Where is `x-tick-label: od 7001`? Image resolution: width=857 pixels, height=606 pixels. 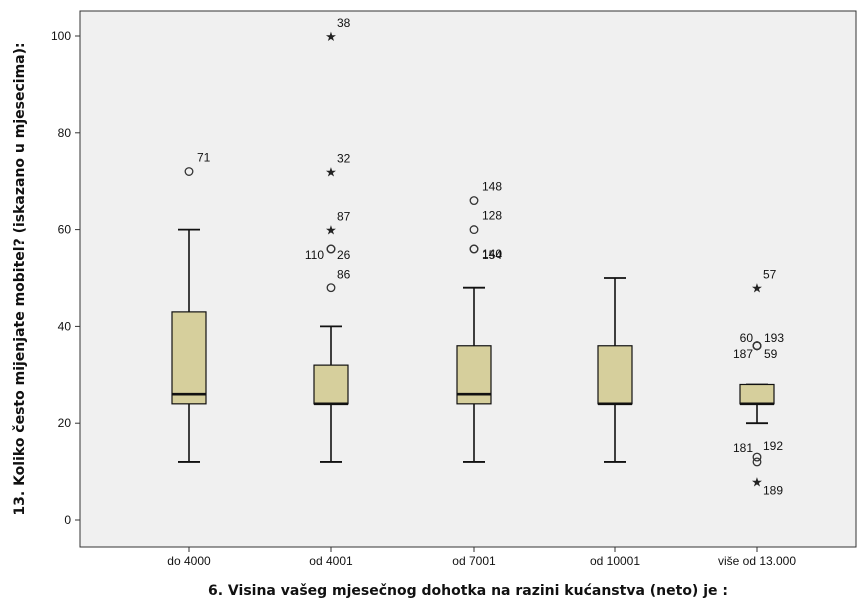 x-tick-label: od 7001 is located at coordinates (474, 561).